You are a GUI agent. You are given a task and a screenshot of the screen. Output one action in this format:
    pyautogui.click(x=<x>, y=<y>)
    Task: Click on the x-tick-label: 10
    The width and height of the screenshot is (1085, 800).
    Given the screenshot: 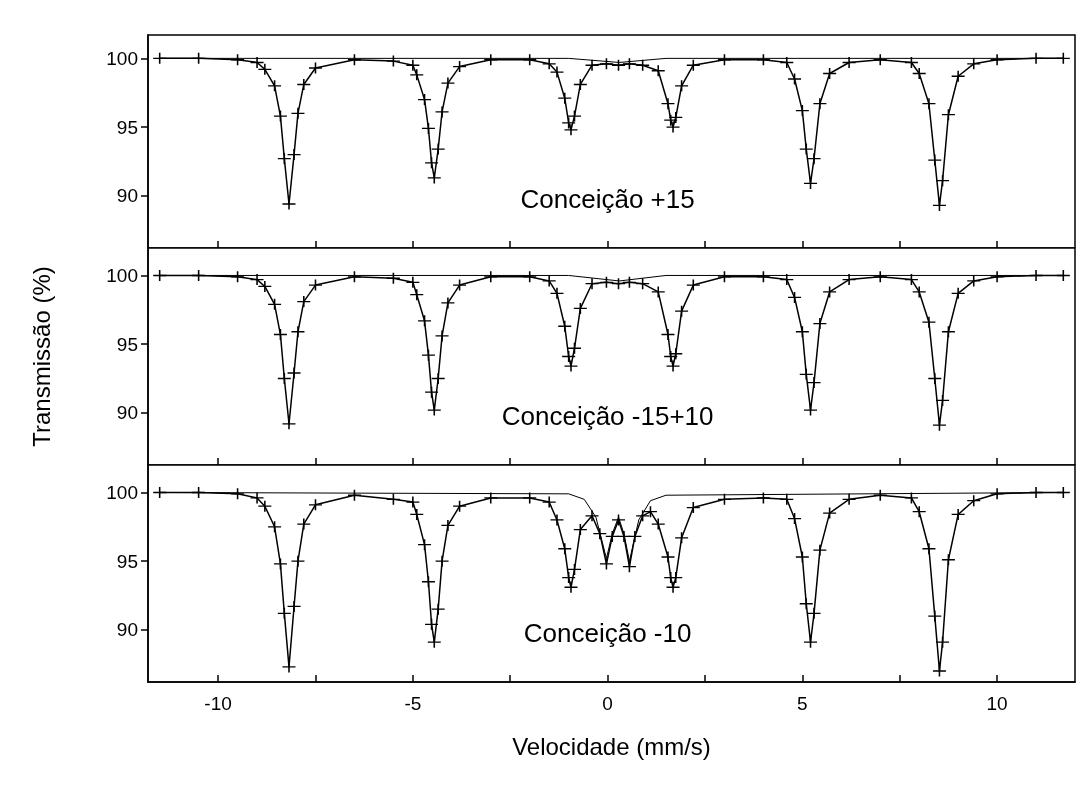 What is the action you would take?
    pyautogui.click(x=997, y=703)
    